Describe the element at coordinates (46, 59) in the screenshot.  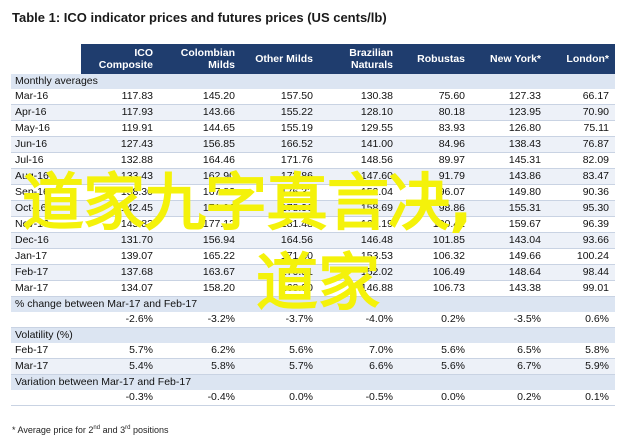
I see `header-blank-cell` at that location.